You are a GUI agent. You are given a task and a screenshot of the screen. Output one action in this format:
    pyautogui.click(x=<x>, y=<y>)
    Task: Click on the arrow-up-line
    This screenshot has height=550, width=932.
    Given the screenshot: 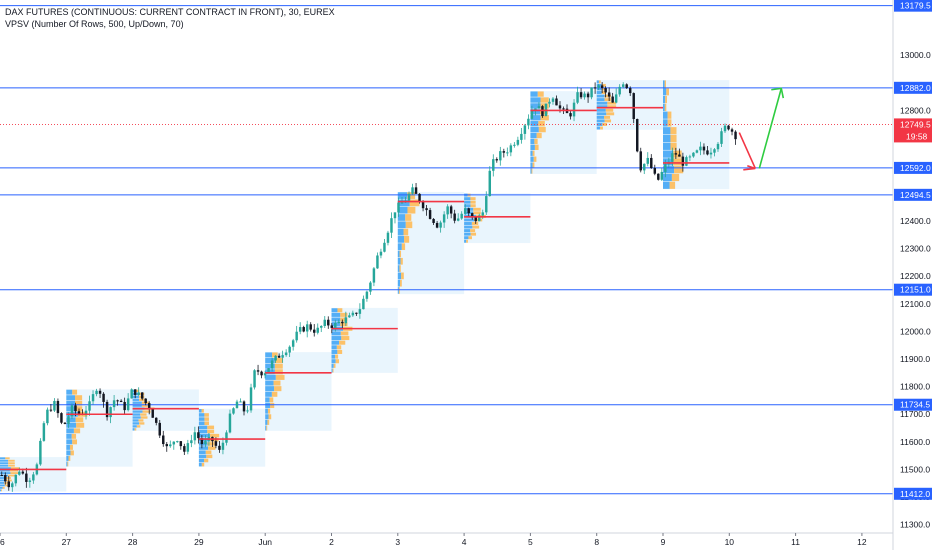 What is the action you would take?
    pyautogui.click(x=770, y=128)
    